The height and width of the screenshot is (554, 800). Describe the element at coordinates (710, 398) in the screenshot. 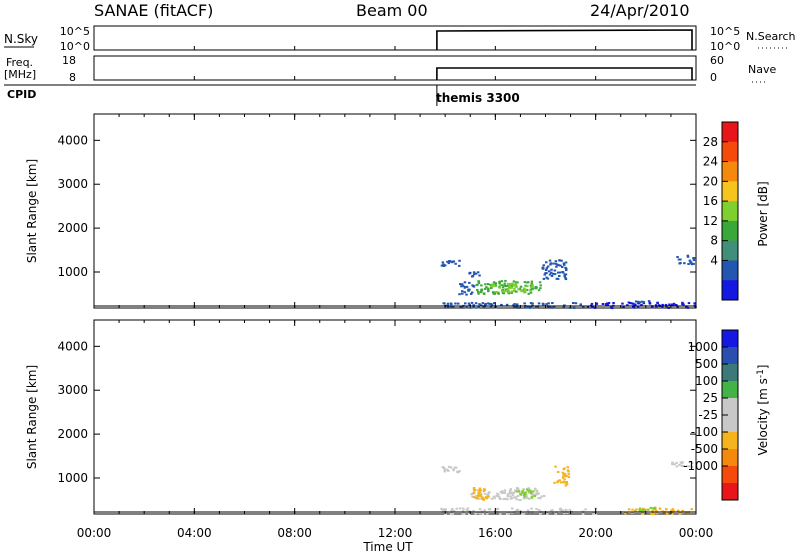

I see `colorbar-tick-label: 25` at that location.